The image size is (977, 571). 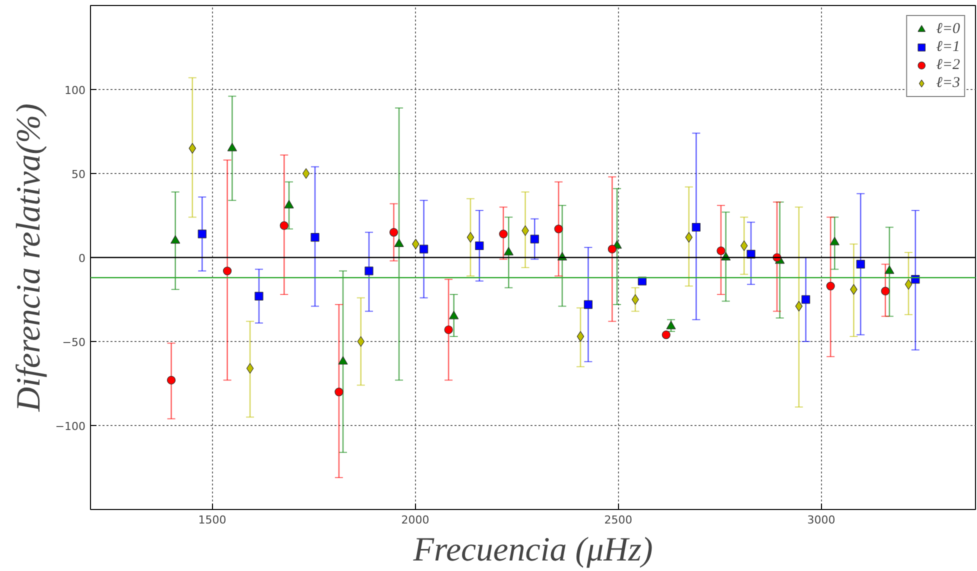 What do you see at coordinates (948, 65) in the screenshot?
I see `legend-label: ℓ=2` at bounding box center [948, 65].